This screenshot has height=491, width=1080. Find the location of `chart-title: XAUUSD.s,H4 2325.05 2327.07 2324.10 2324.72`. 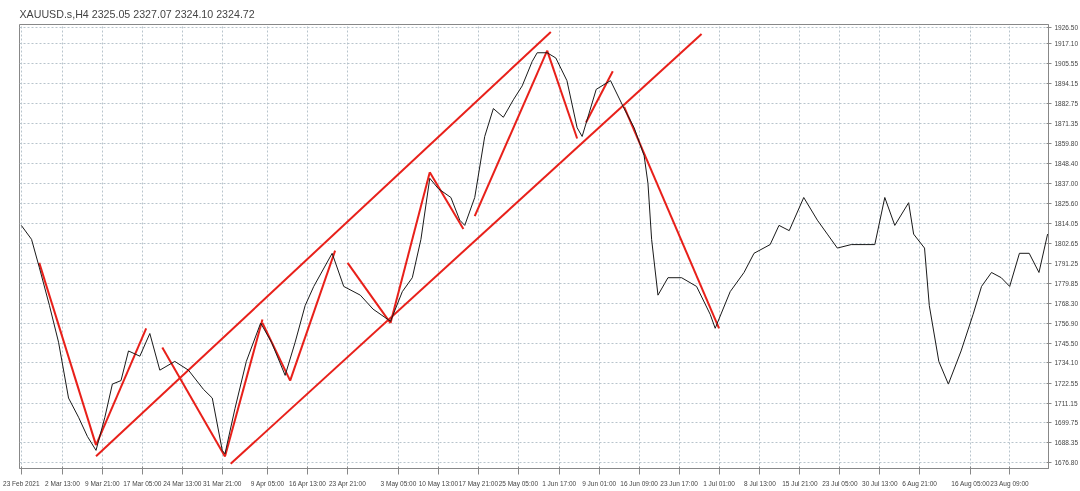

chart-title: XAUUSD.s,H4 2325.05 2327.07 2324.10 2324.72 is located at coordinates (137, 13).